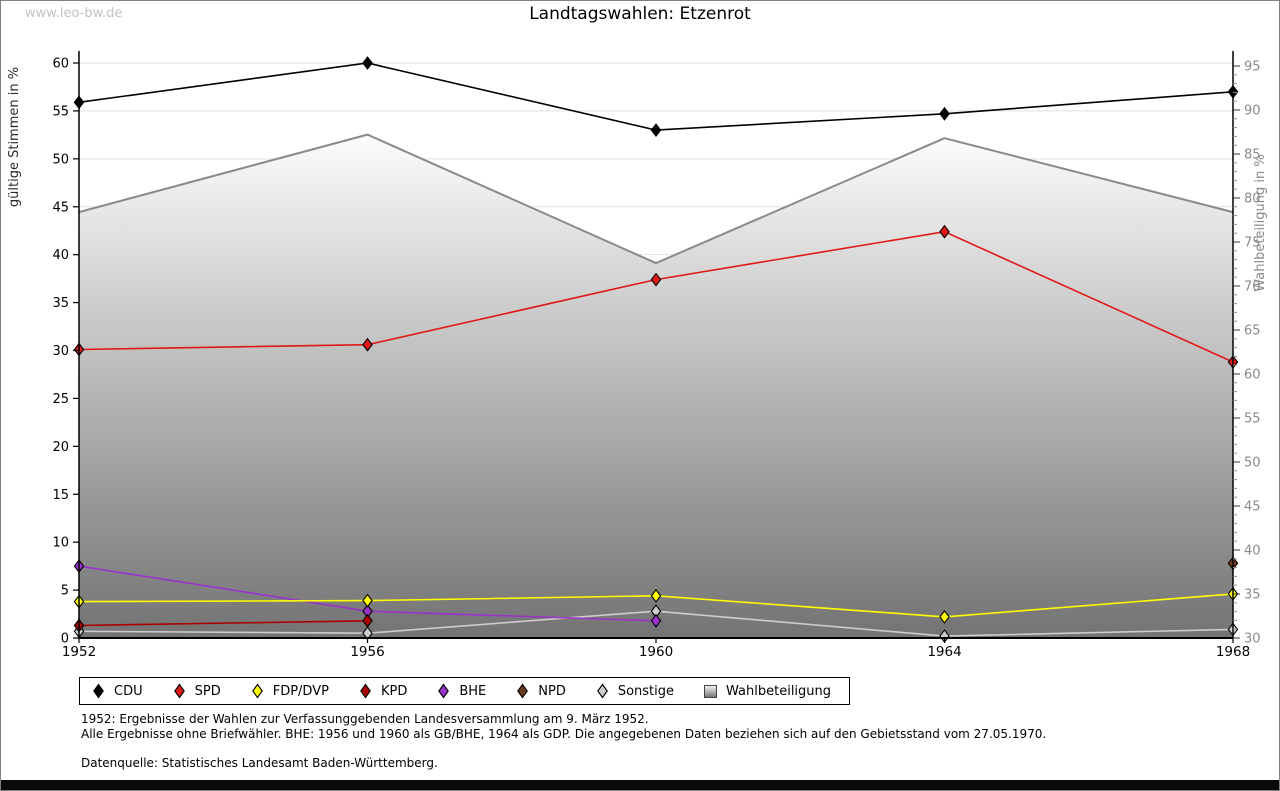  I want to click on svg-text: 90, so click(1252, 111).